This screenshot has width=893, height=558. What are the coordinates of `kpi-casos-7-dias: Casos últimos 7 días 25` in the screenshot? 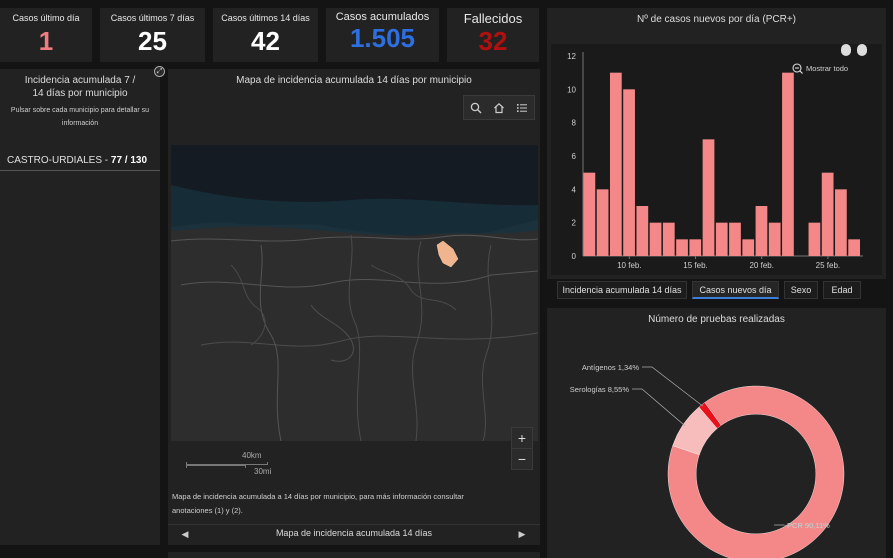 It's located at (152, 35).